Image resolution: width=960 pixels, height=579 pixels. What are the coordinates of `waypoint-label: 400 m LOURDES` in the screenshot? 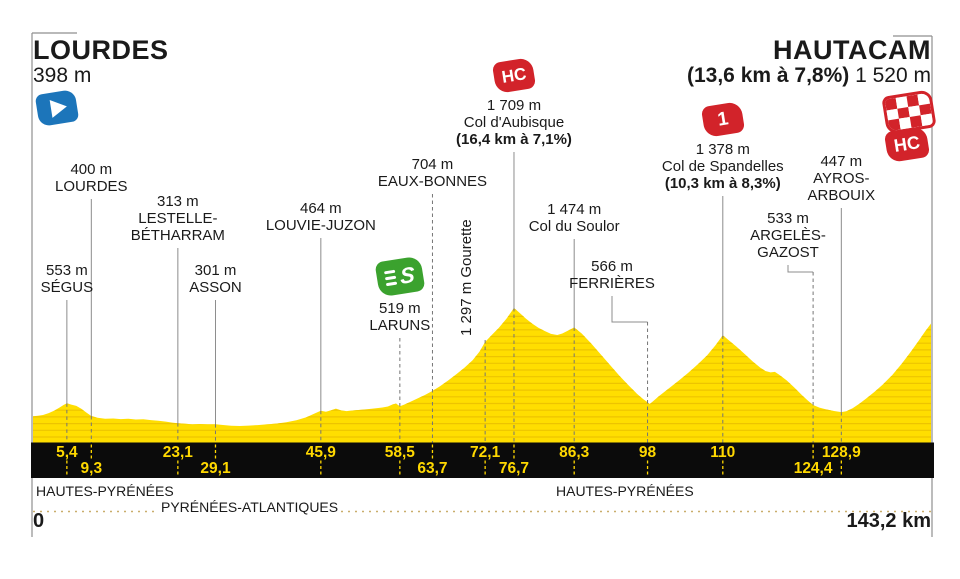 It's located at (91, 178).